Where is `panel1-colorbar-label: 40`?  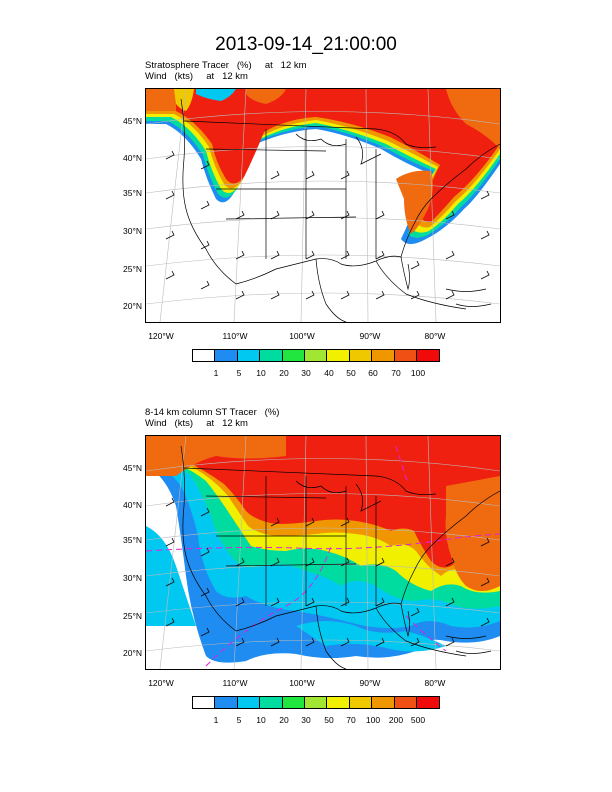 panel1-colorbar-label: 40 is located at coordinates (329, 373).